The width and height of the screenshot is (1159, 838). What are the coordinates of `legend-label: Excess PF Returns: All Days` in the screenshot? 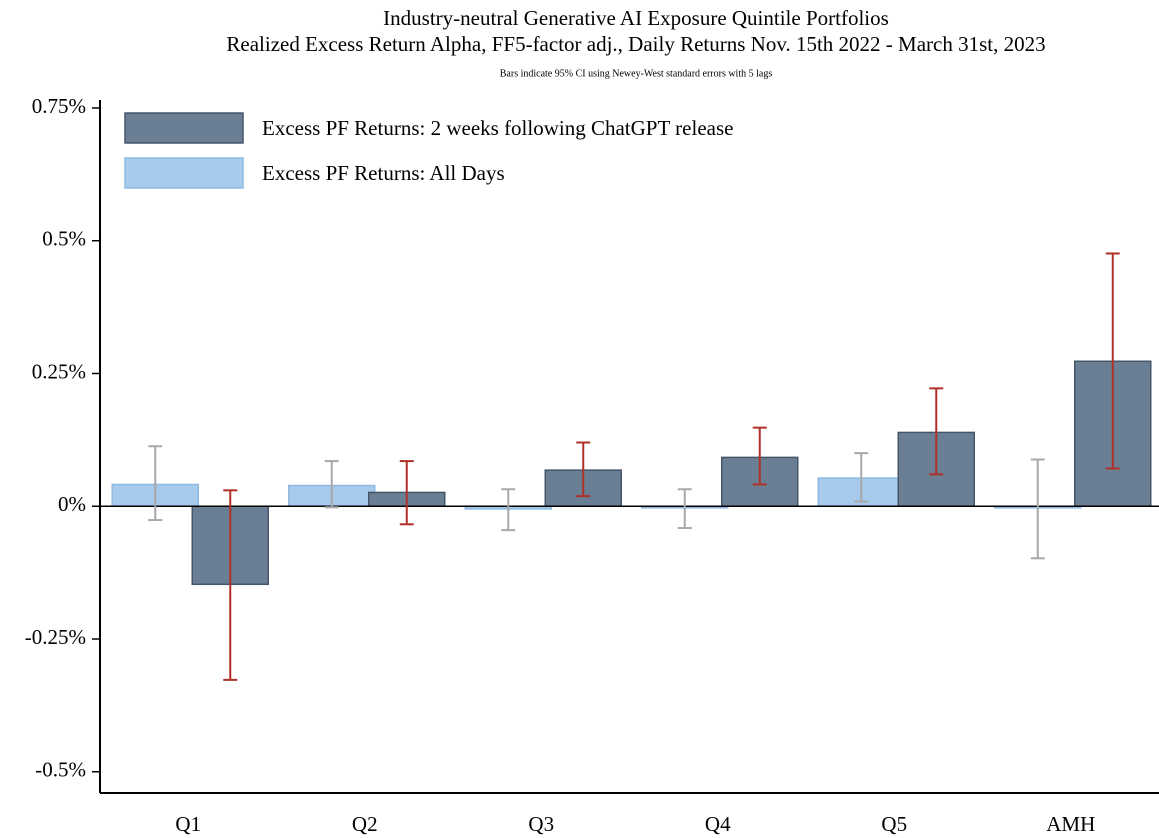 It's located at (383, 173).